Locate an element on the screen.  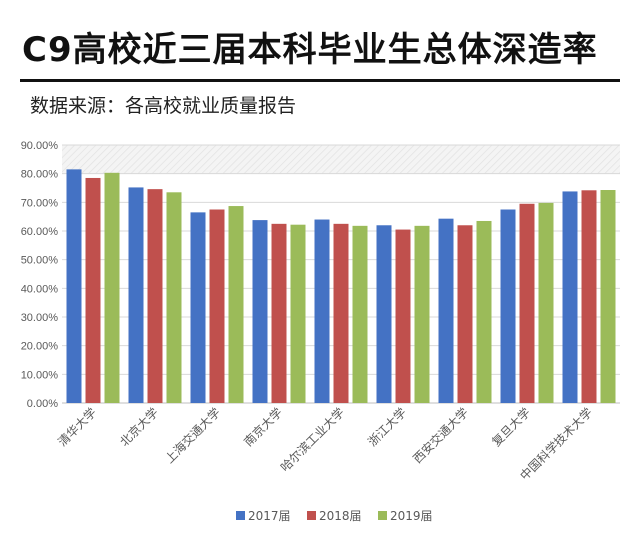
bar-2019届-复旦大学 is located at coordinates (546, 302).